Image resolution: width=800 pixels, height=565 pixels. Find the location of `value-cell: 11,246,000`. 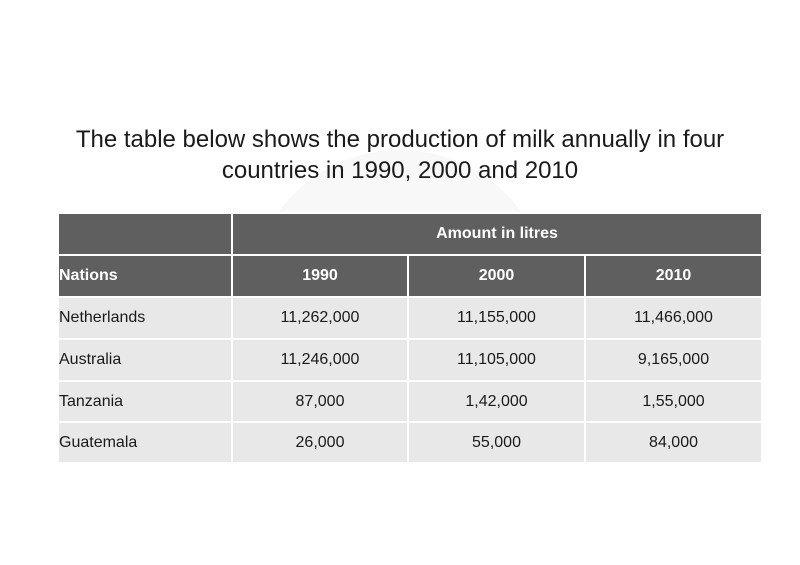

value-cell: 11,246,000 is located at coordinates (320, 360).